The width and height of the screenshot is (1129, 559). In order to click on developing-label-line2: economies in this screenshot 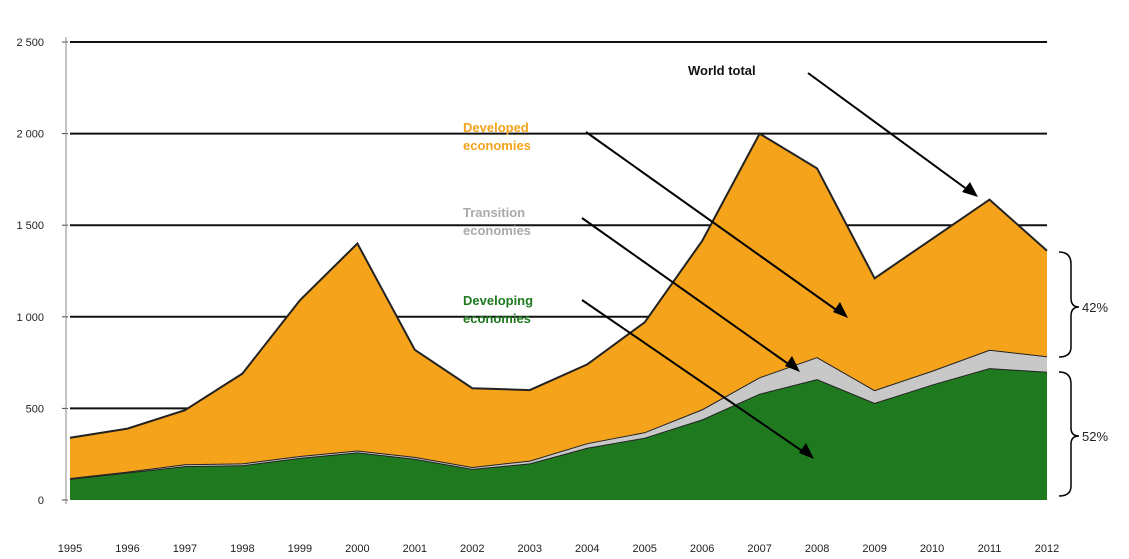, I will do `click(497, 318)`.